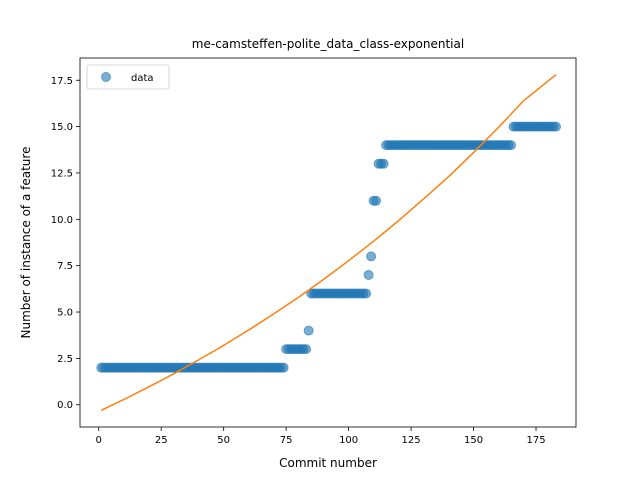  What do you see at coordinates (65, 359) in the screenshot?
I see `y-tick-label: 2.5` at bounding box center [65, 359].